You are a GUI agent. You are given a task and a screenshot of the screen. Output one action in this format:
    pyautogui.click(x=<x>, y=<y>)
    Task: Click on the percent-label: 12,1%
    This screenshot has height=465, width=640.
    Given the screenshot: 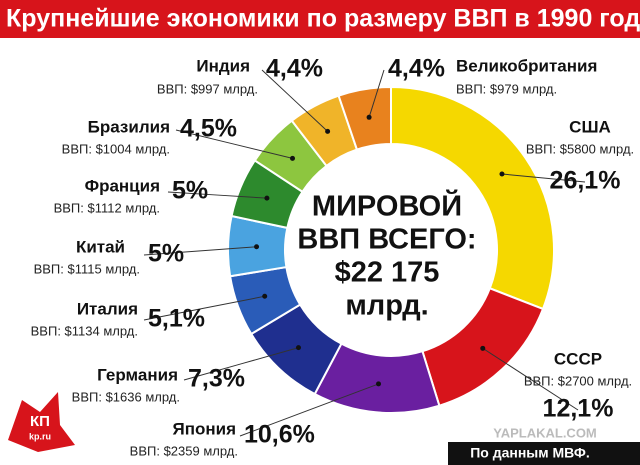 What is the action you would take?
    pyautogui.click(x=578, y=409)
    